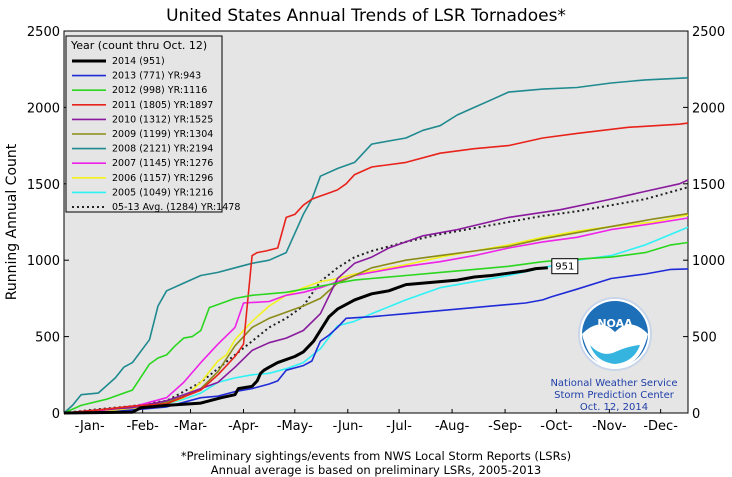 The image size is (732, 477). I want to click on x-tick-label: -Nov-, so click(609, 426).